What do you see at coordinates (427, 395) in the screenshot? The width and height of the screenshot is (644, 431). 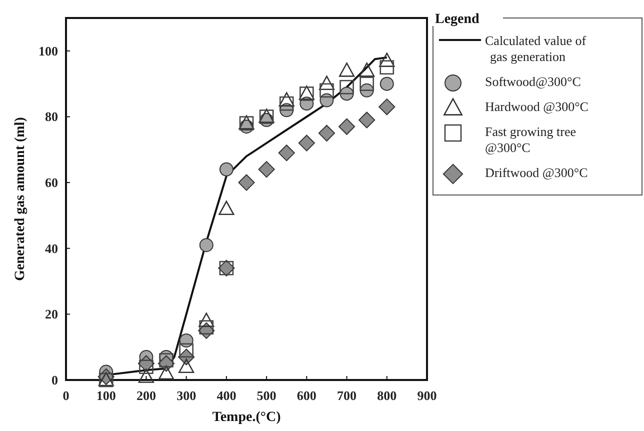 I see `x-tick-label: 900` at bounding box center [427, 395].